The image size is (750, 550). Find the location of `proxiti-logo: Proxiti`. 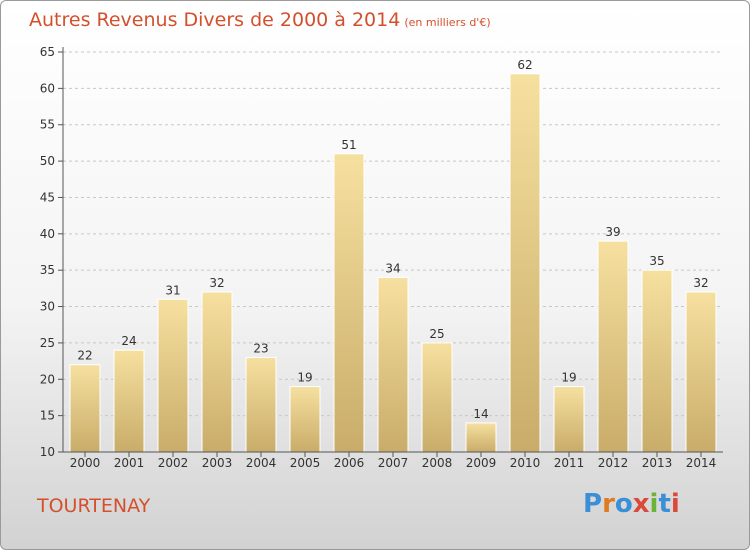

proxiti-logo: Proxiti is located at coordinates (631, 504).